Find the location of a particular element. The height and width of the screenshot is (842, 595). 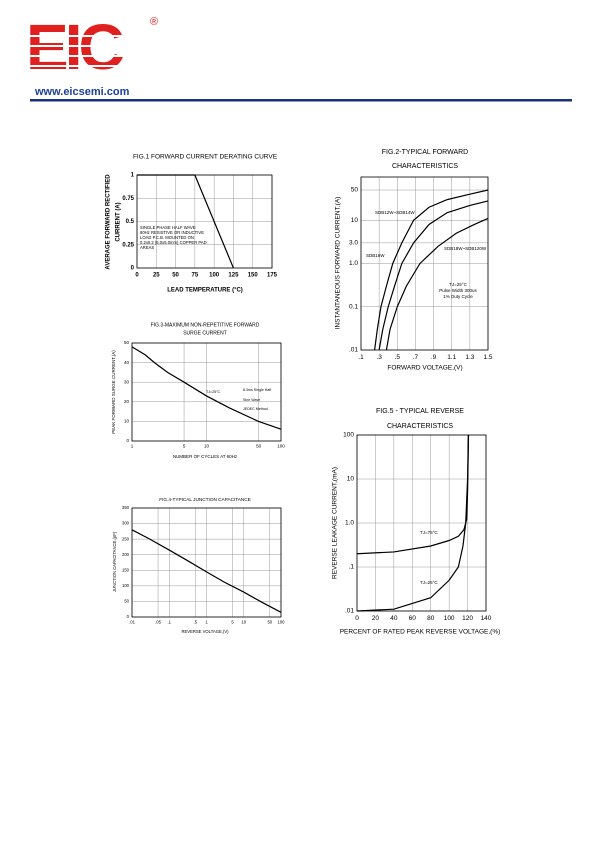

header-rule is located at coordinates (301, 100).